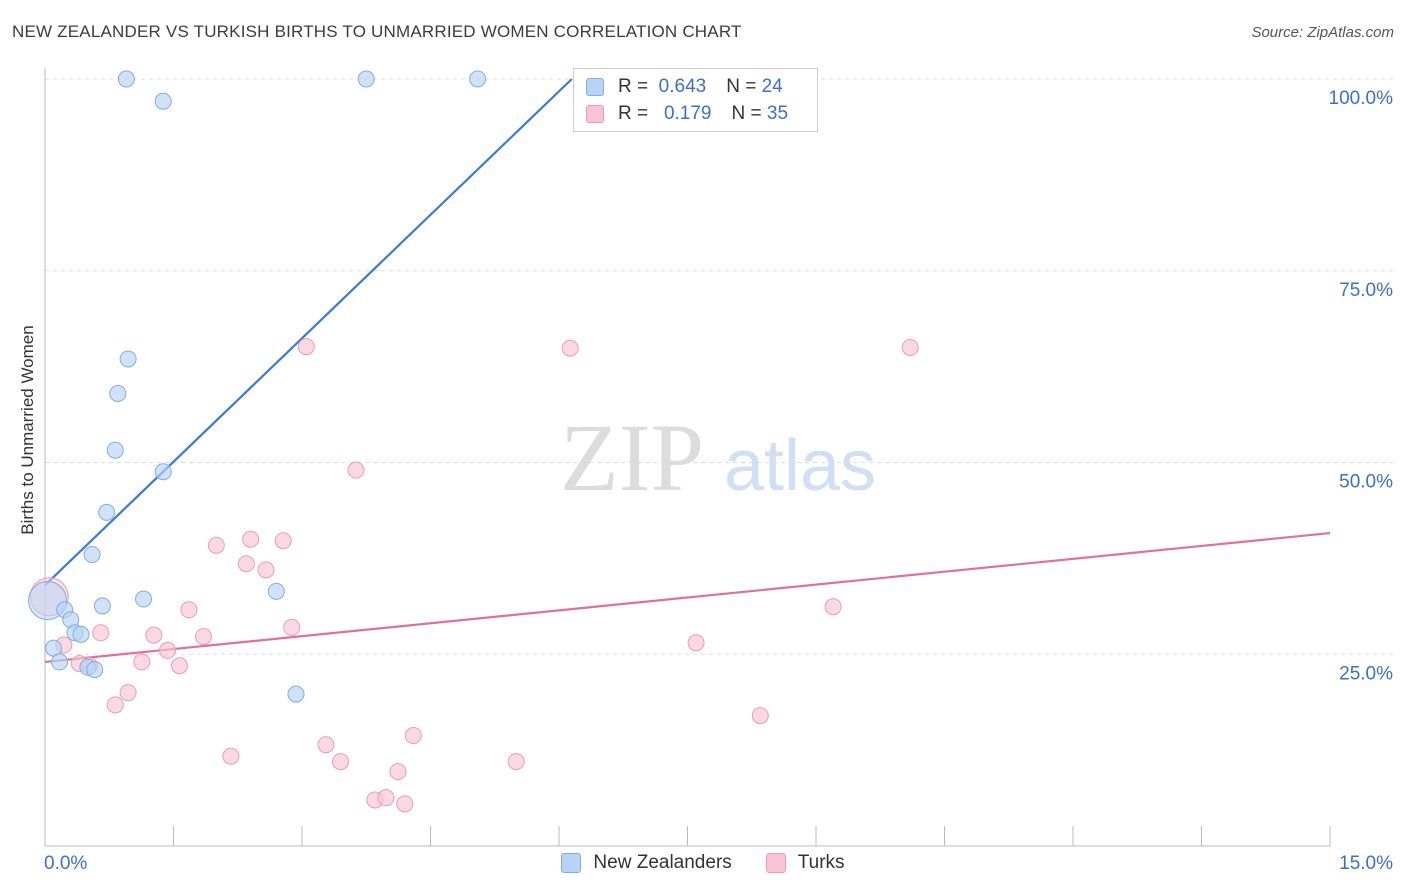  Describe the element at coordinates (632, 457) in the screenshot. I see `watermark-zip: ZIP` at that location.